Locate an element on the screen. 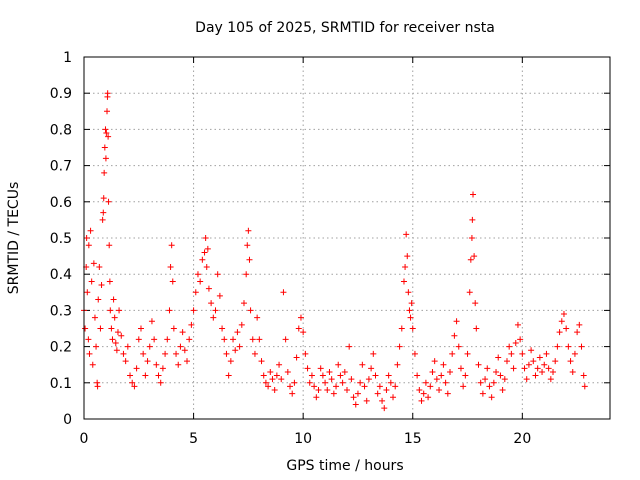  y-tick-label: 0.2 is located at coordinates (61, 348).